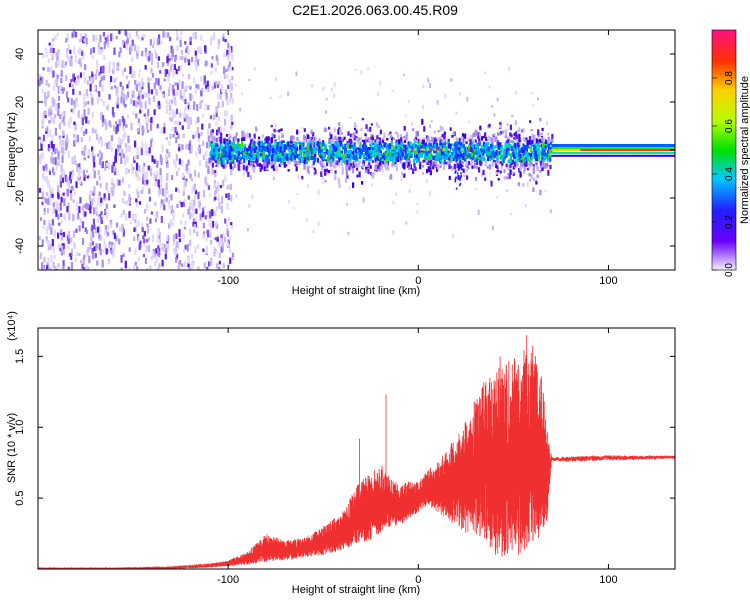 Image resolution: width=750 pixels, height=600 pixels. What do you see at coordinates (20, 246) in the screenshot?
I see `spectrogram-y-tick-label: -40` at bounding box center [20, 246].